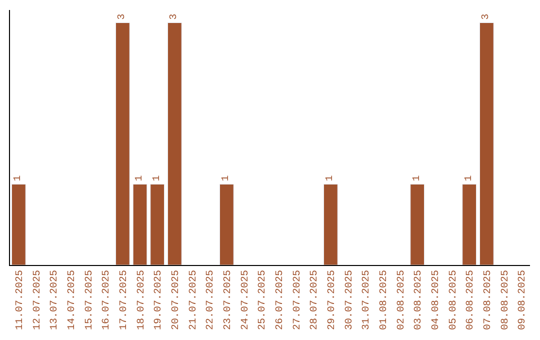  Describe the element at coordinates (142, 300) in the screenshot. I see `x-tick-label: 18.07.2025` at that location.